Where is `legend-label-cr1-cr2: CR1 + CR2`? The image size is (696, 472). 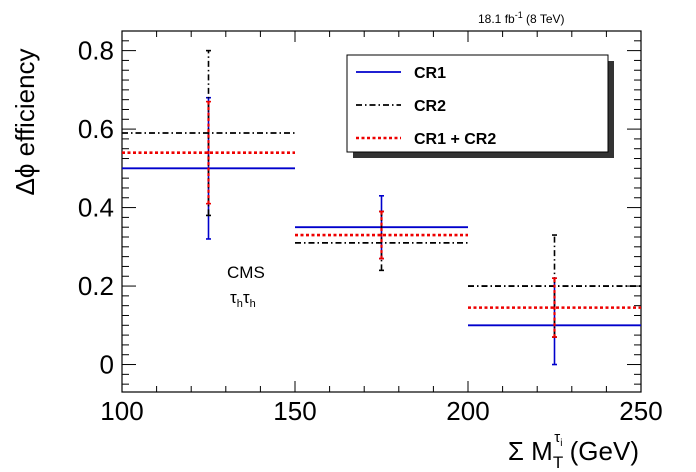
legend-label-cr1-cr2: CR1 + CR2 is located at coordinates (455, 139).